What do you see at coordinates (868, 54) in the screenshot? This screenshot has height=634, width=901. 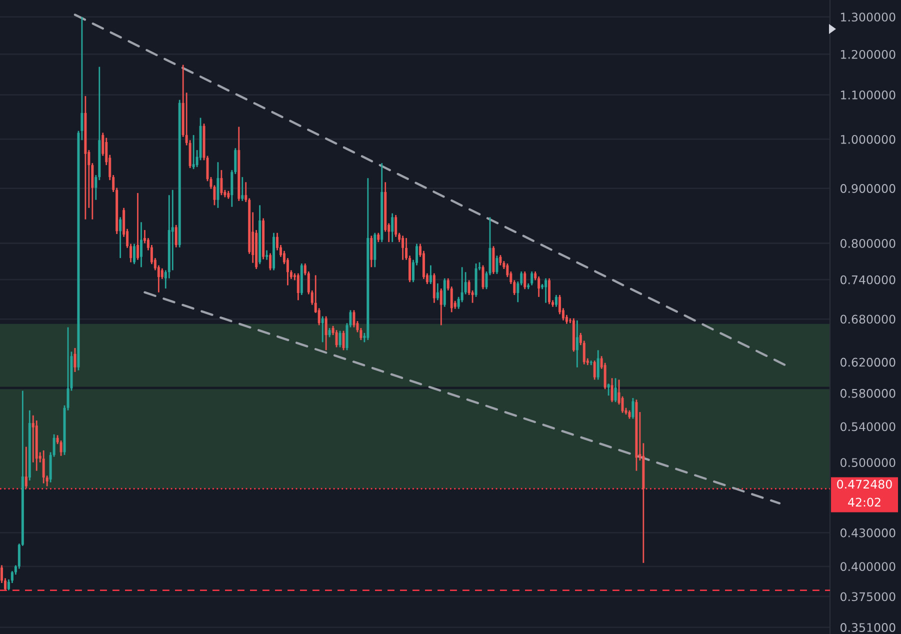 I see `y-tick-label: 1.200000` at bounding box center [868, 54].